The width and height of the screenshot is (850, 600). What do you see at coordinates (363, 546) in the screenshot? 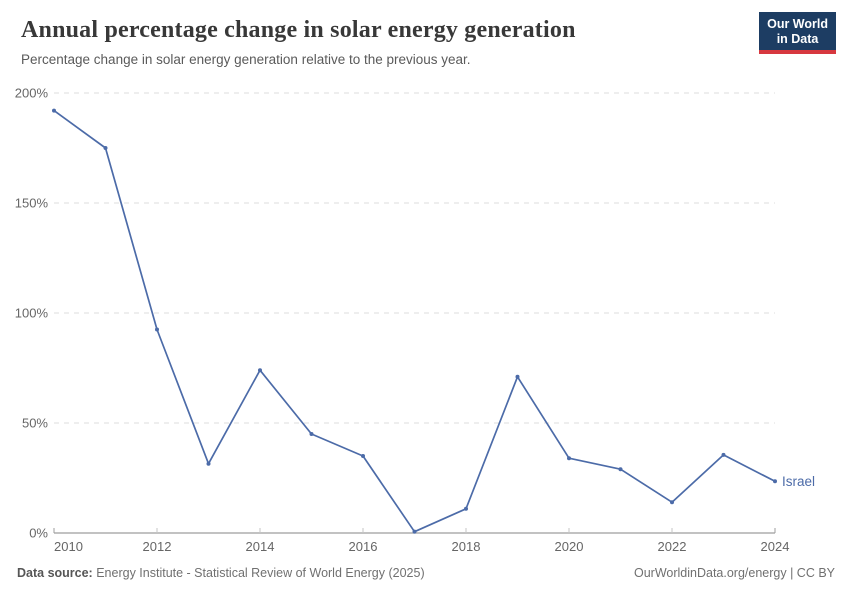
I see `x-tick-label: 2016` at bounding box center [363, 546].